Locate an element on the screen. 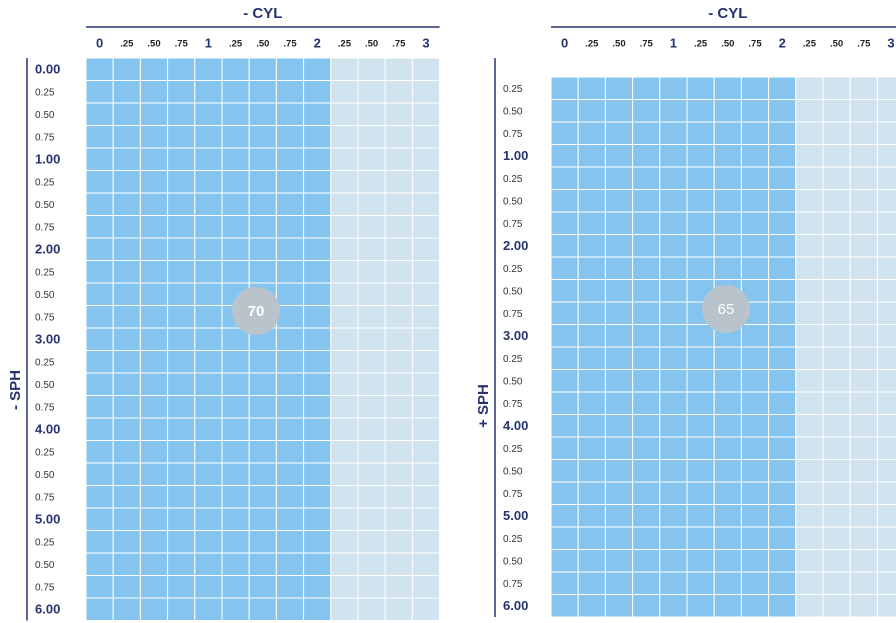  column-label: 0 is located at coordinates (99, 42).